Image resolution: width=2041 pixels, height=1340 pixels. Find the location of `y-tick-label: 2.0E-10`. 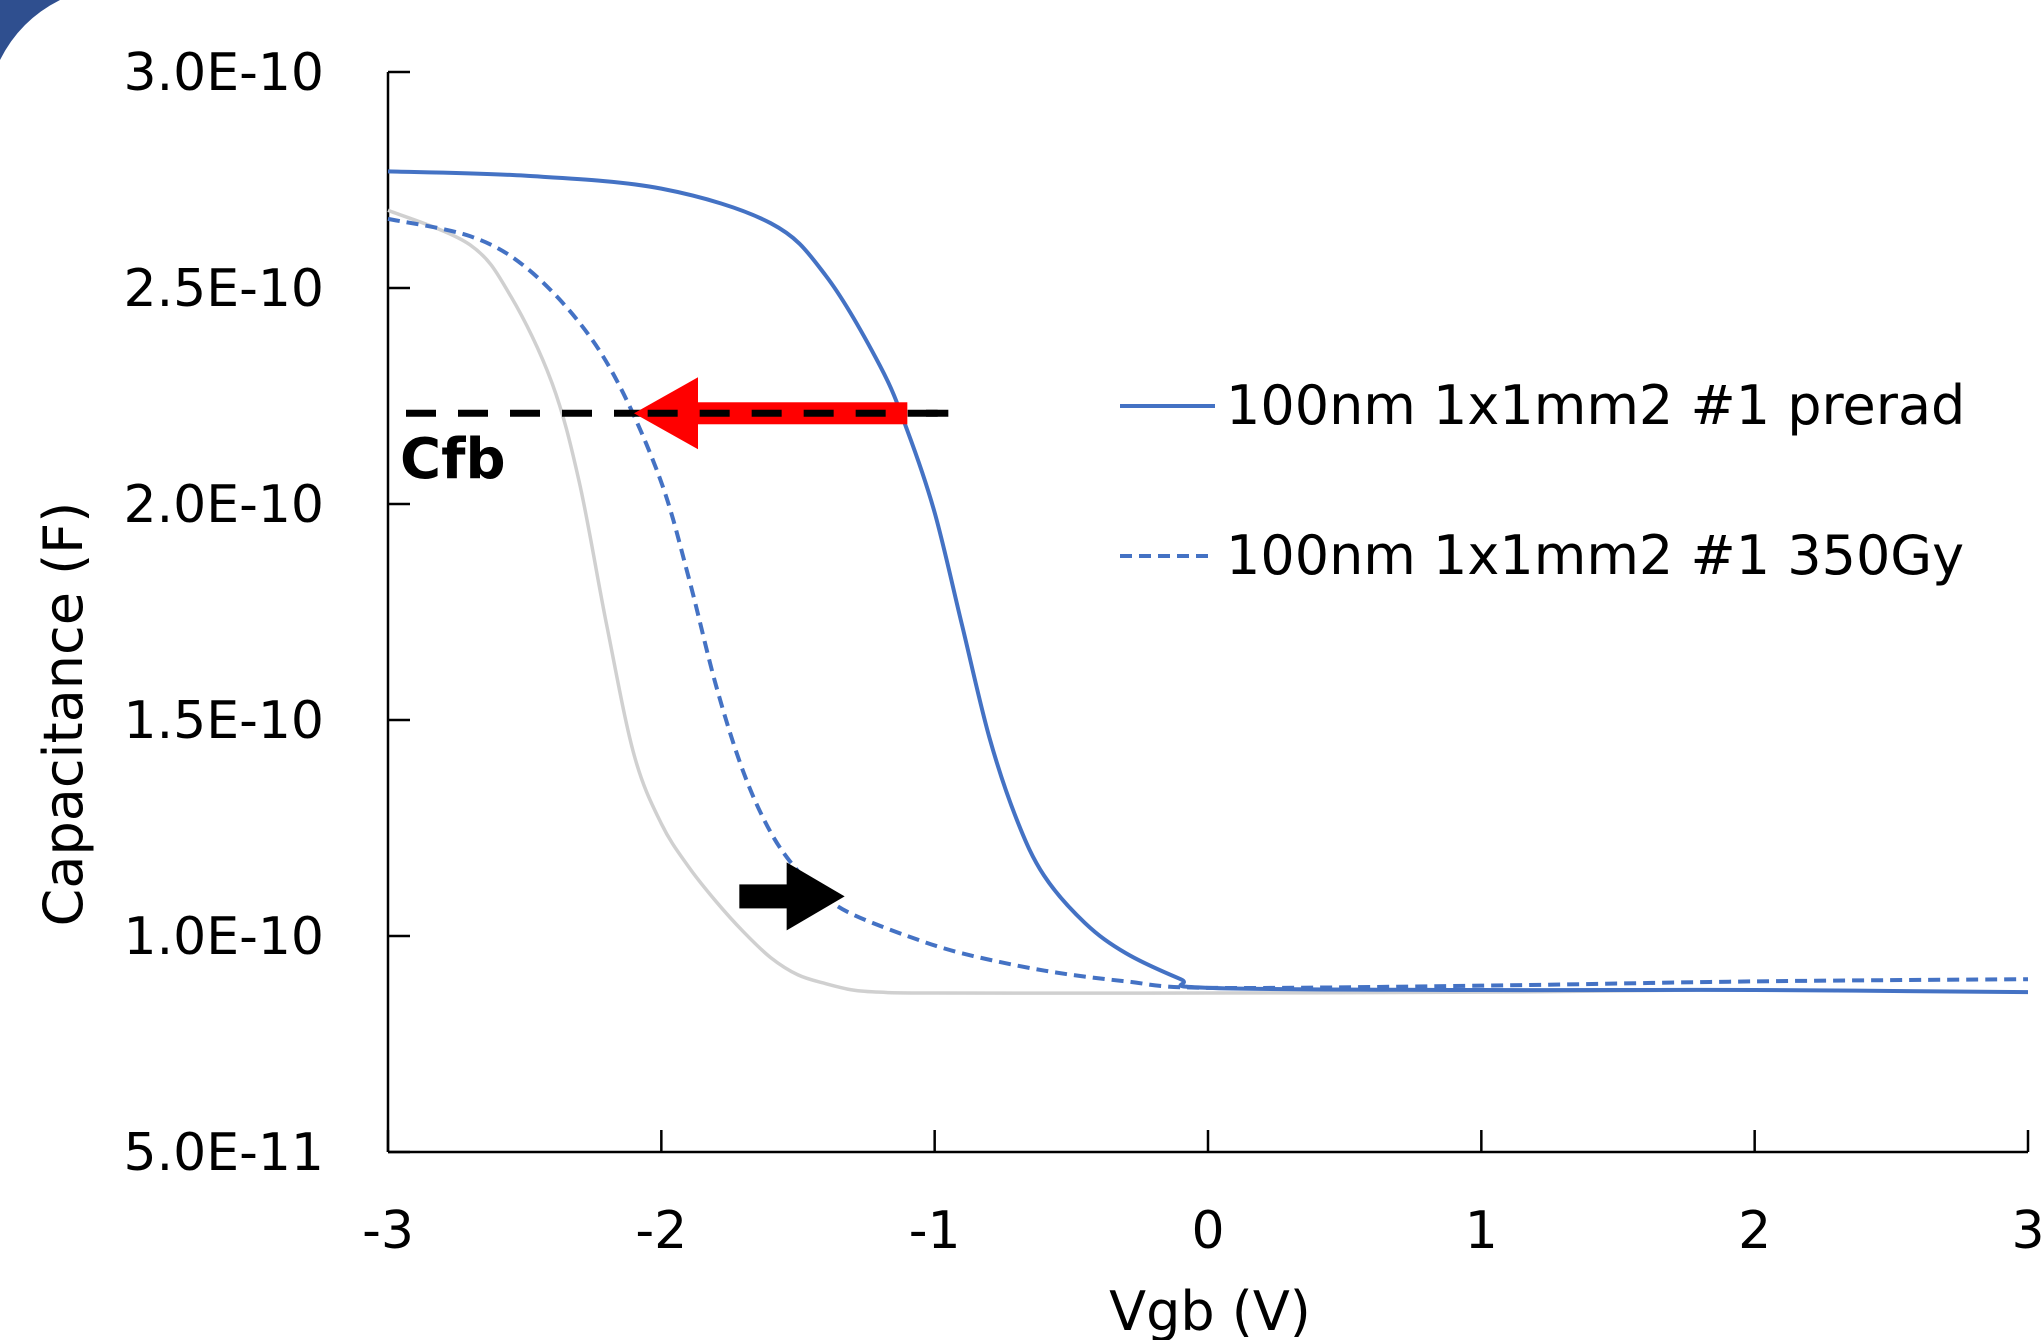

y-tick-label: 2.0E-10 is located at coordinates (224, 505).